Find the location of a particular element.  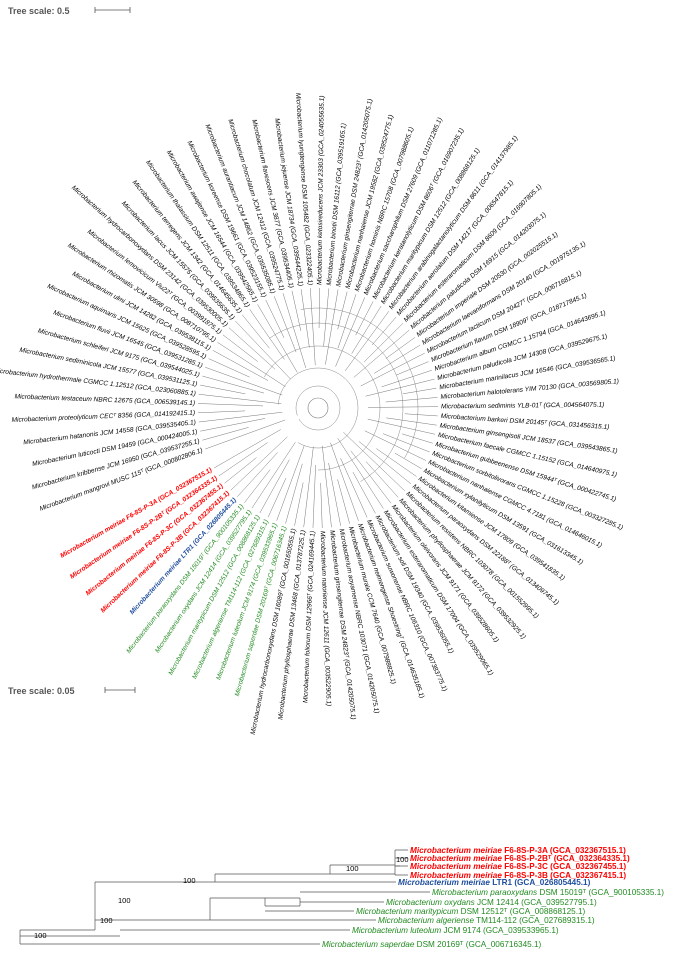

tree-root-ring is located at coordinates (318, 408).